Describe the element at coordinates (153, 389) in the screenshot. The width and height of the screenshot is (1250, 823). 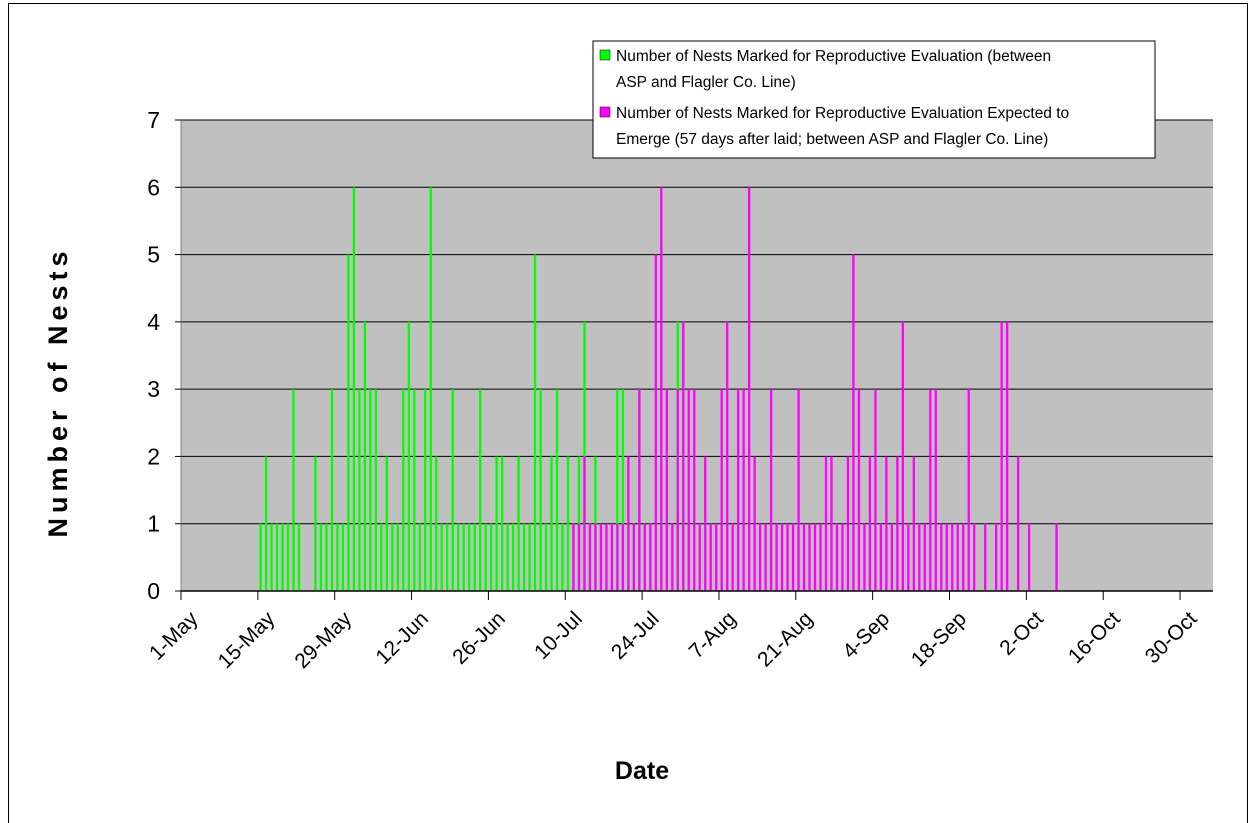
I see `y-tick-label: 3` at that location.